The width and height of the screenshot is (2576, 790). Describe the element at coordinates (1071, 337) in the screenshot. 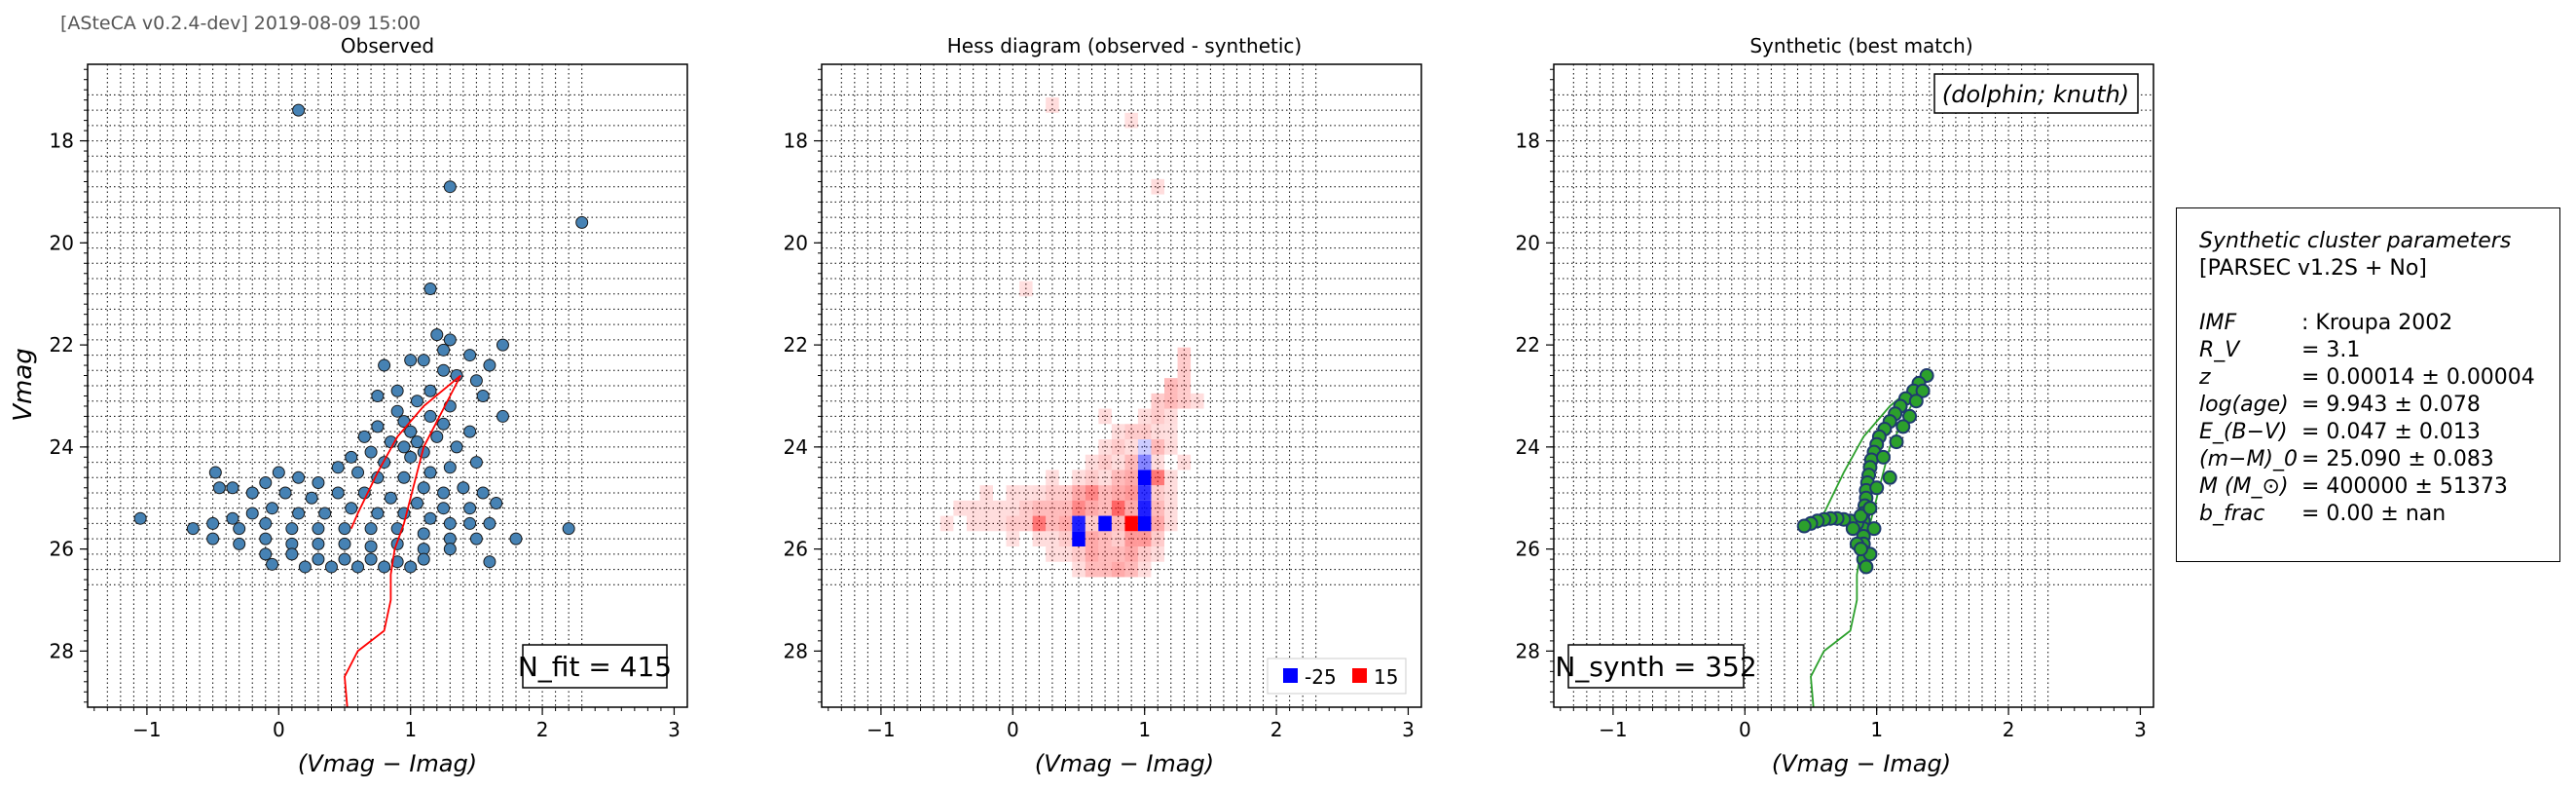

I see `heat-cells` at that location.